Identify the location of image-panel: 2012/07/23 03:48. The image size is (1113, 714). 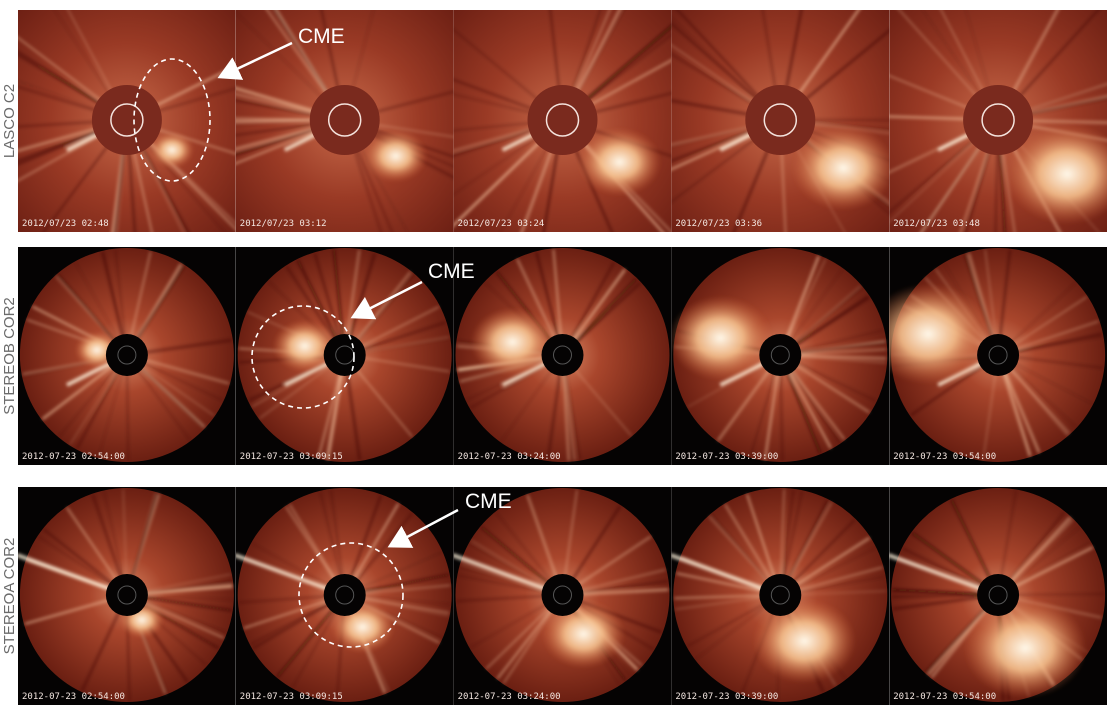
(998, 121).